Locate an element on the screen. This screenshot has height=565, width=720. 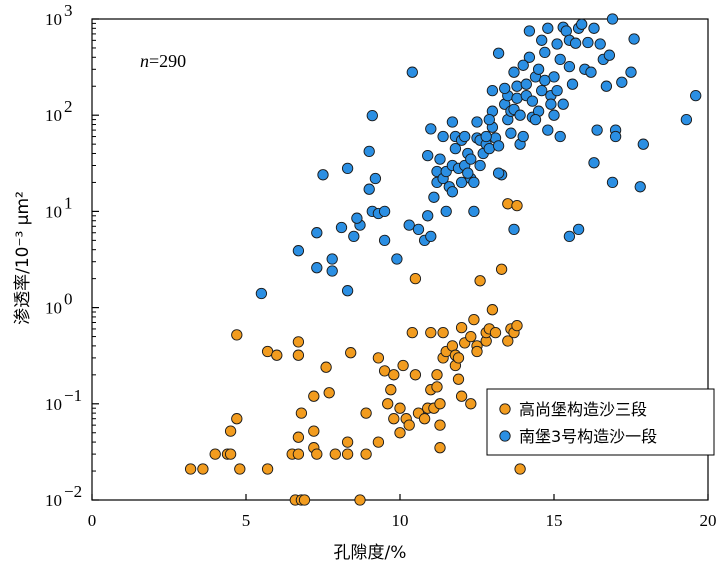
x-tick-label: 15 is located at coordinates (554, 520).